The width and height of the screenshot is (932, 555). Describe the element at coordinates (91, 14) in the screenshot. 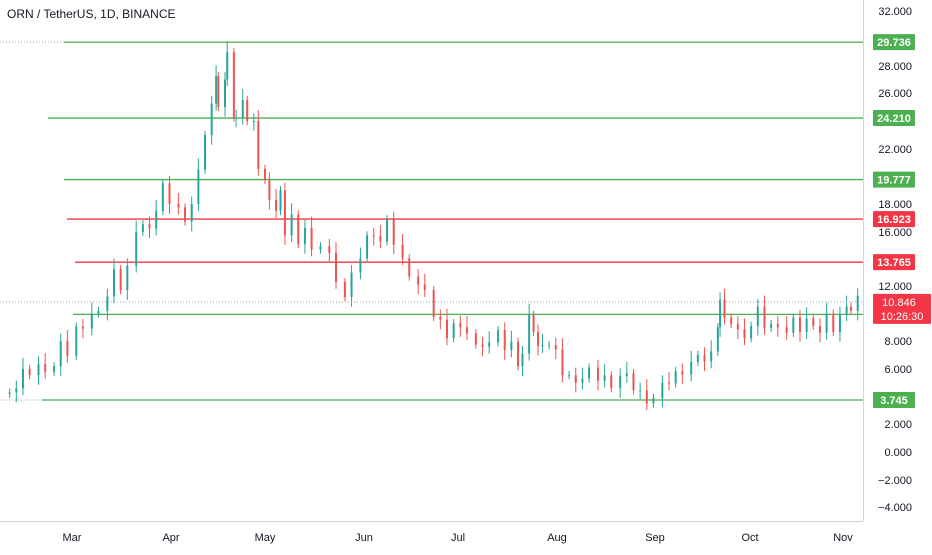

I see `chart-title: ORN / TetherUS, 1D, BINANCE` at that location.